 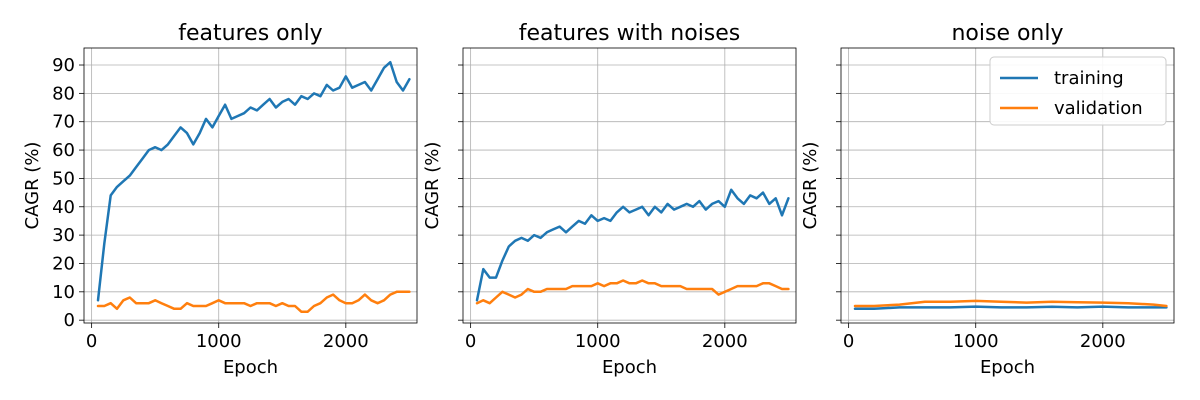 I want to click on chart-title: features with noises, so click(x=630, y=33).